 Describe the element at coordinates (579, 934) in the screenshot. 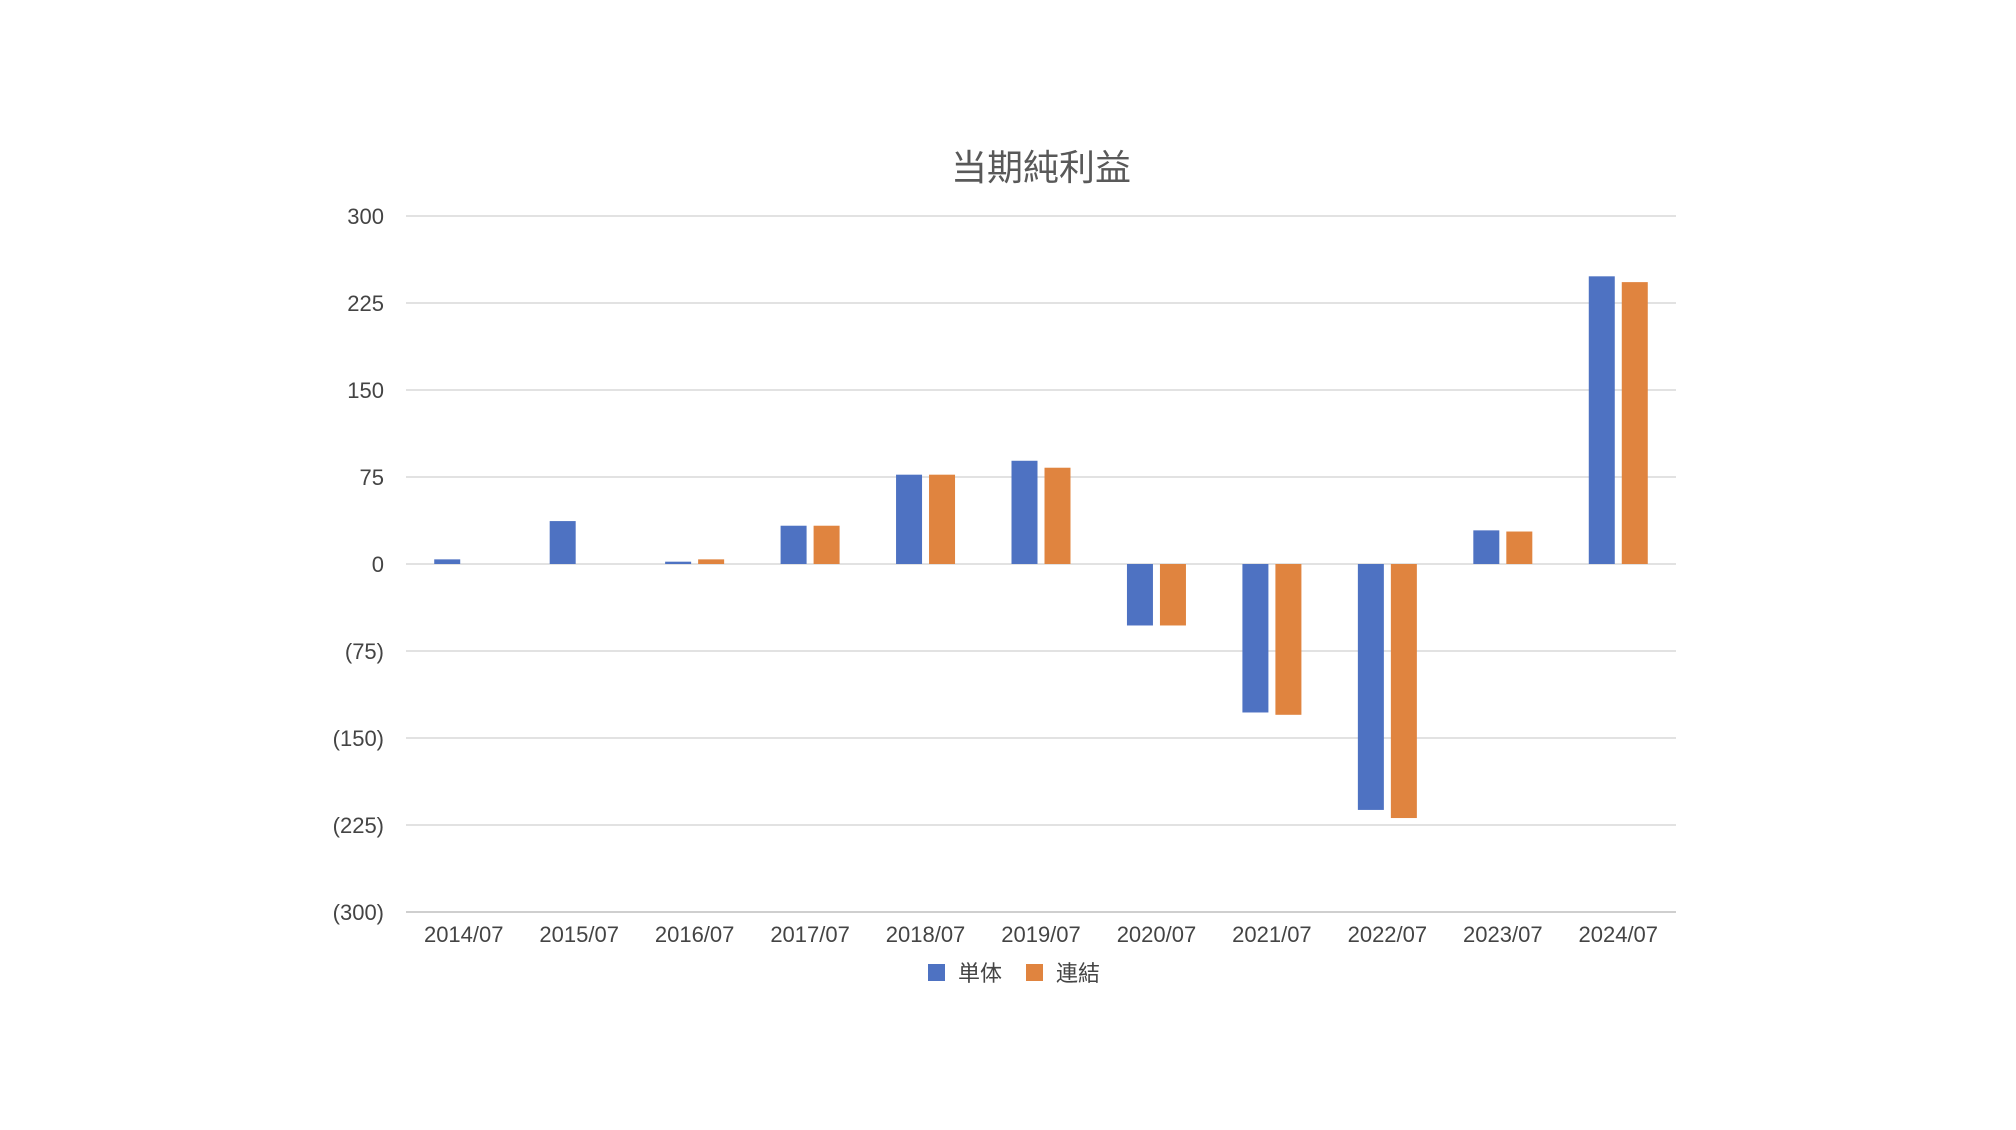

I see `x-tick-label: 2015/07` at that location.